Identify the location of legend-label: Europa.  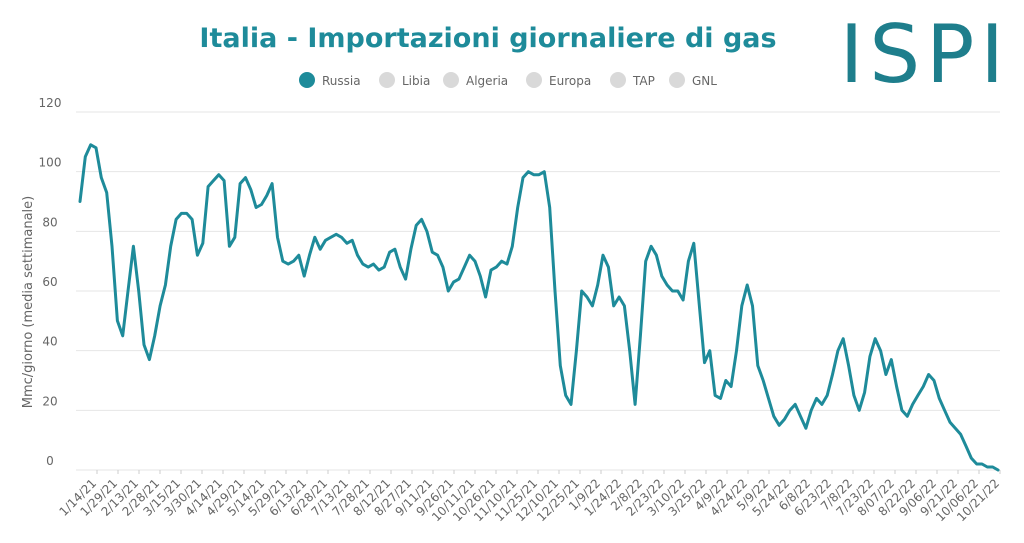
(570, 81).